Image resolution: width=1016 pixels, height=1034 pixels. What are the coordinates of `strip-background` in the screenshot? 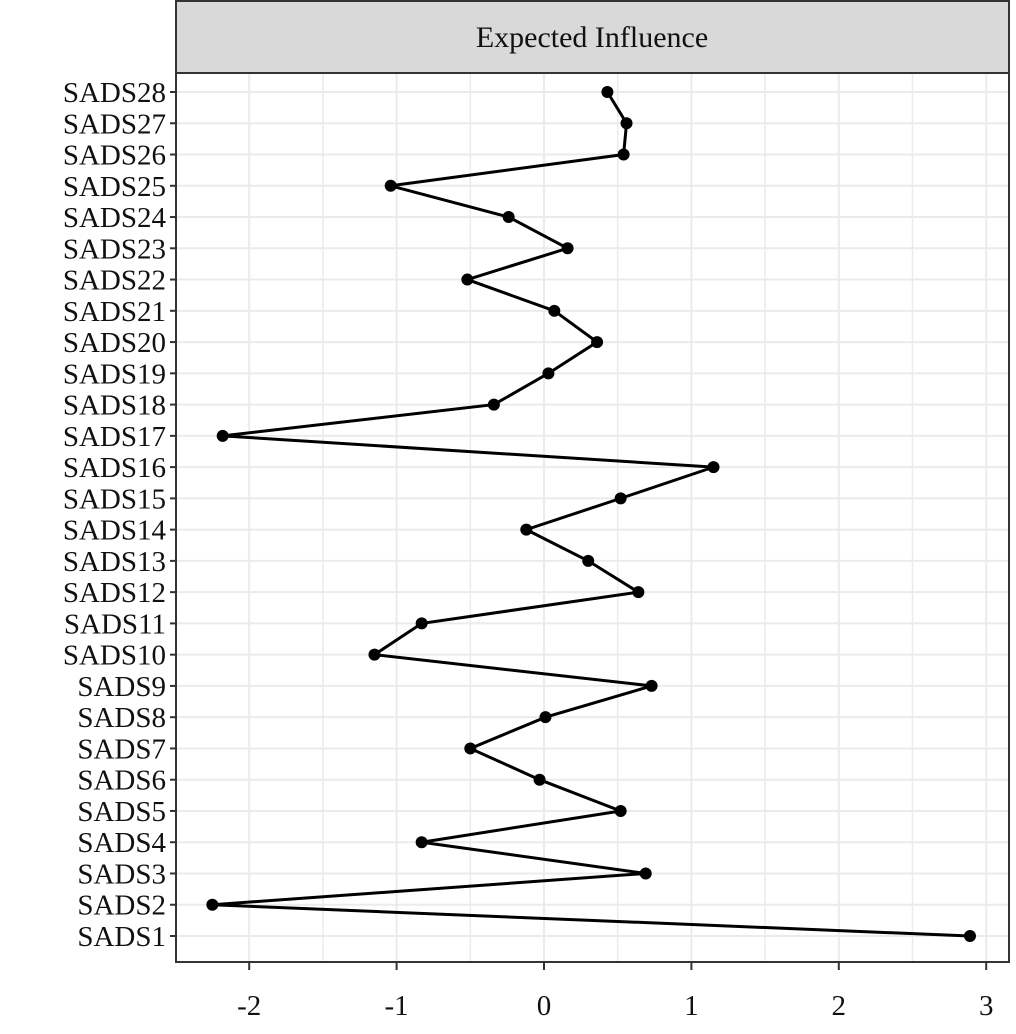 It's located at (592, 37).